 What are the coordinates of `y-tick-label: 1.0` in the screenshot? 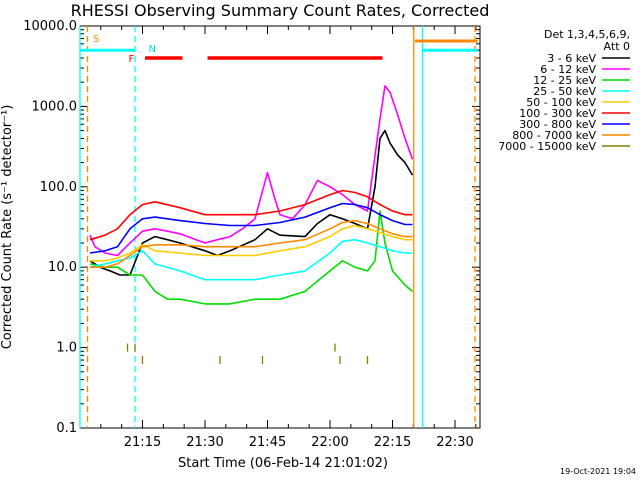 It's located at (66, 348).